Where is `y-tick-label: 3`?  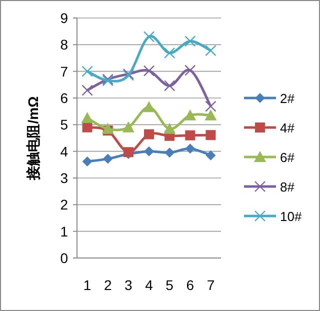
y-tick-label: 3 is located at coordinates (64, 178).